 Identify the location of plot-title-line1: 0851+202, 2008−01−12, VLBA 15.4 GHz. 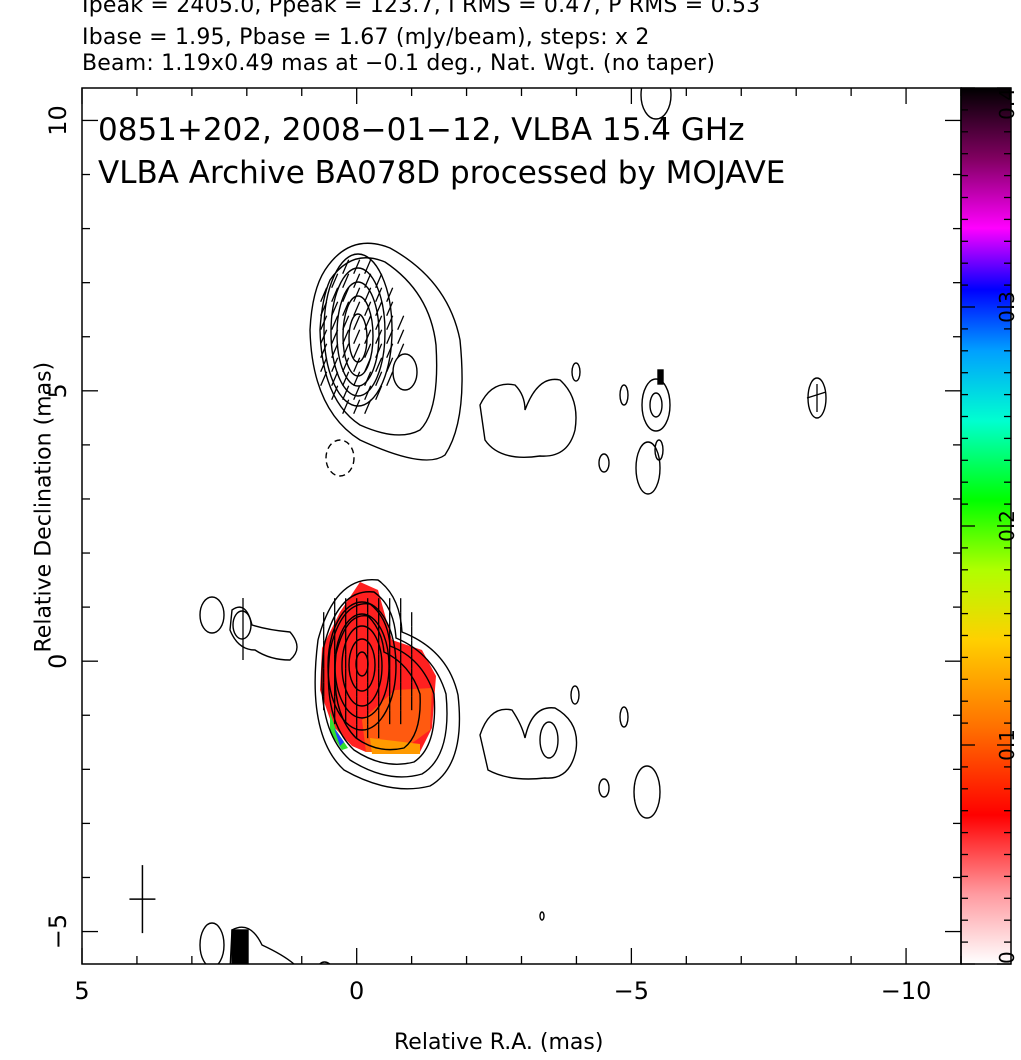
(421, 130).